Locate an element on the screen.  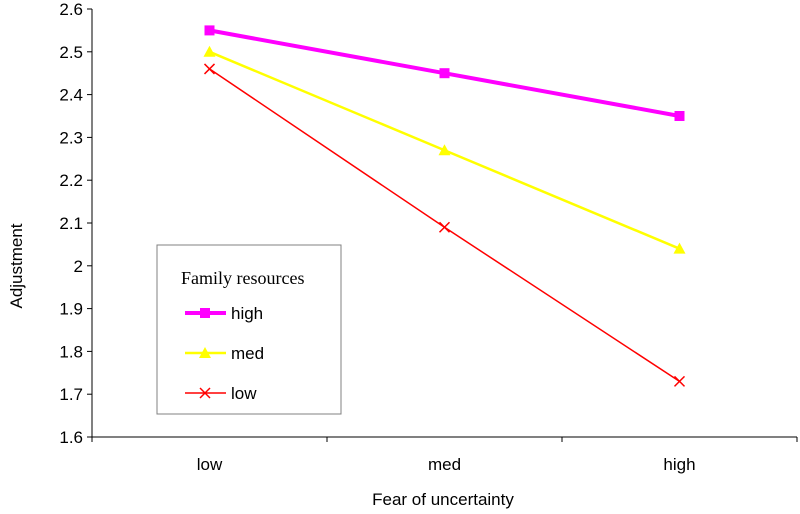
x-tick-label: low is located at coordinates (210, 464).